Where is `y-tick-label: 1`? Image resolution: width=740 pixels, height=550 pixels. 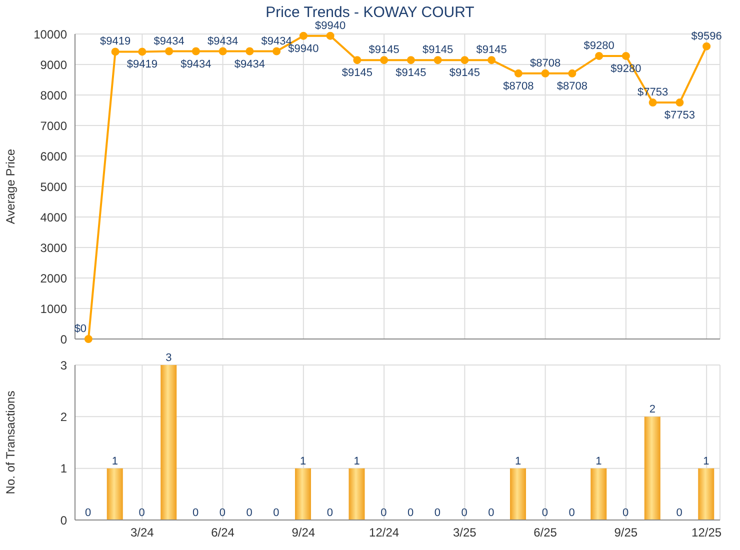 y-tick-label: 1 is located at coordinates (64, 469).